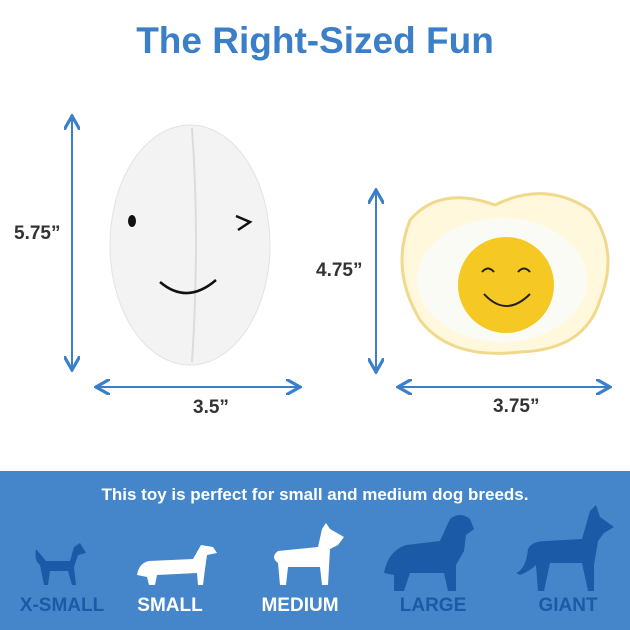 This screenshot has width=630, height=630. I want to click on egg-width-label: 3.5”, so click(211, 407).